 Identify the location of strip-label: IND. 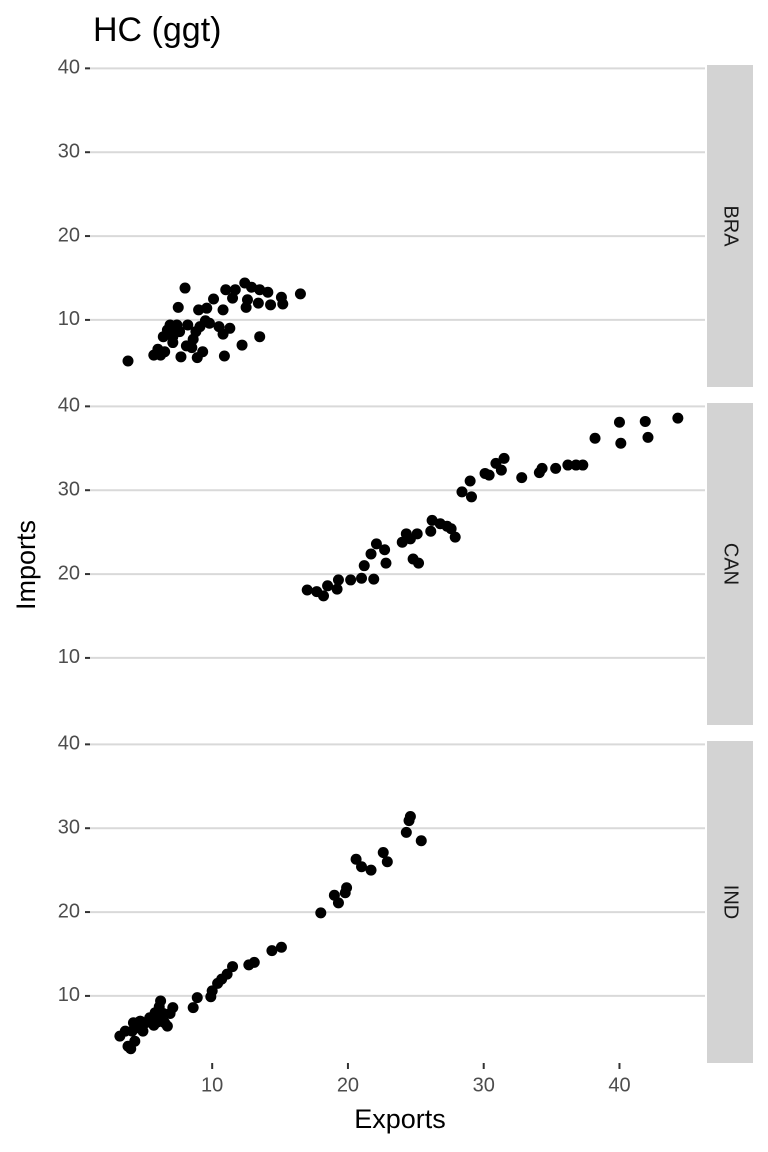
(731, 902).